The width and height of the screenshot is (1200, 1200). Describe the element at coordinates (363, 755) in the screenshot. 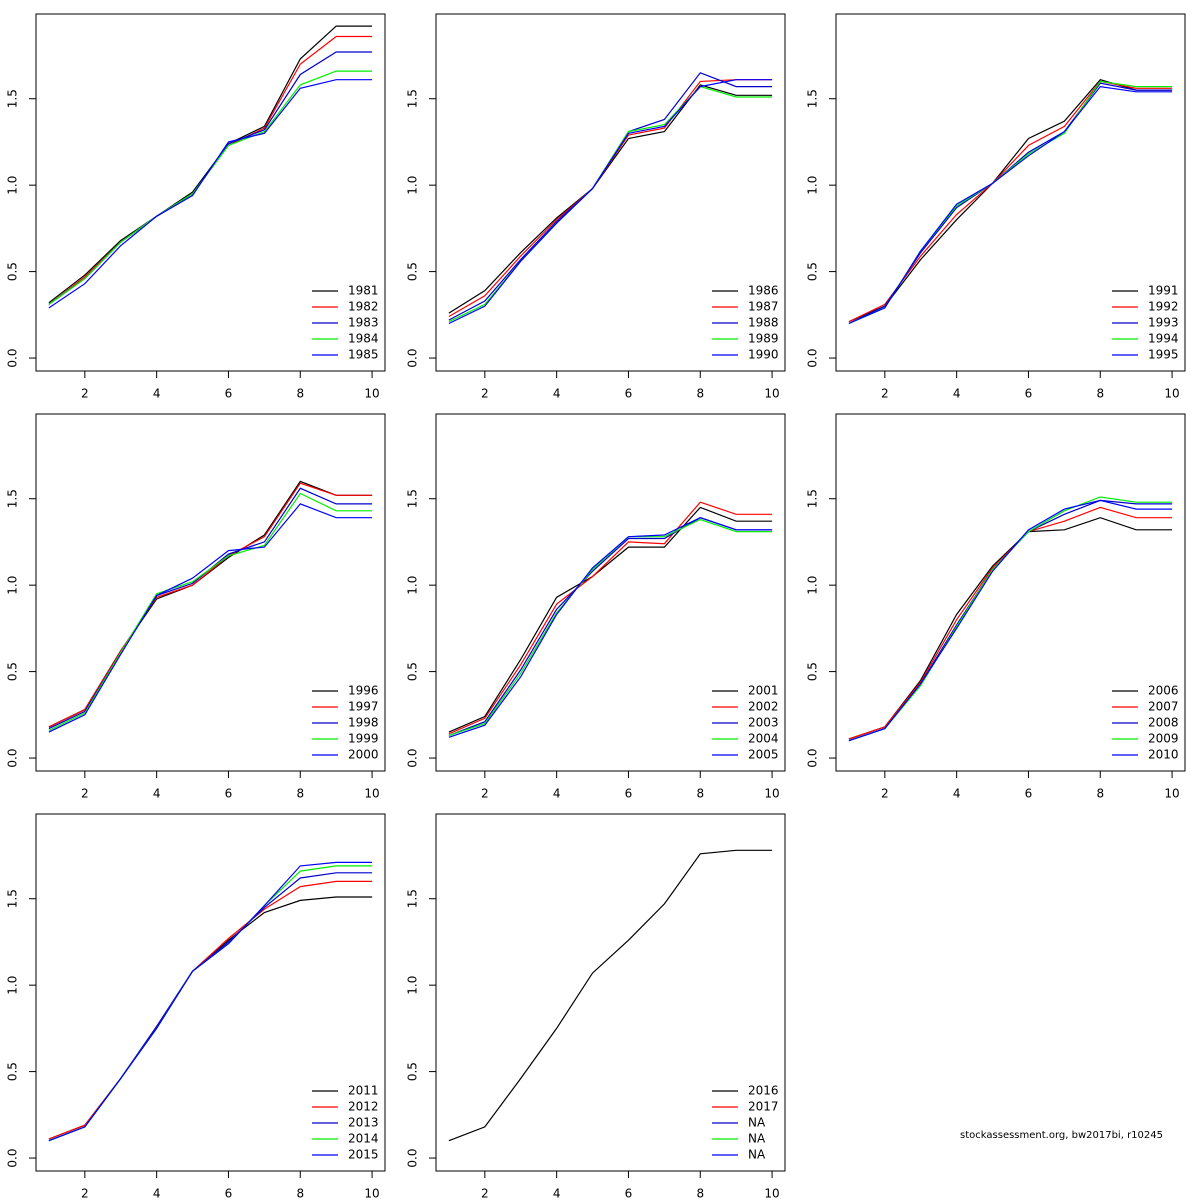

I see `legend-label: 2000` at that location.